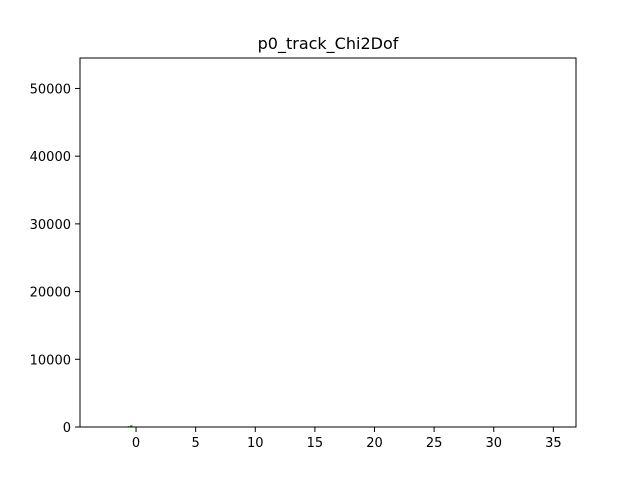  What do you see at coordinates (136, 443) in the screenshot?
I see `x-tick-label: 0` at bounding box center [136, 443].